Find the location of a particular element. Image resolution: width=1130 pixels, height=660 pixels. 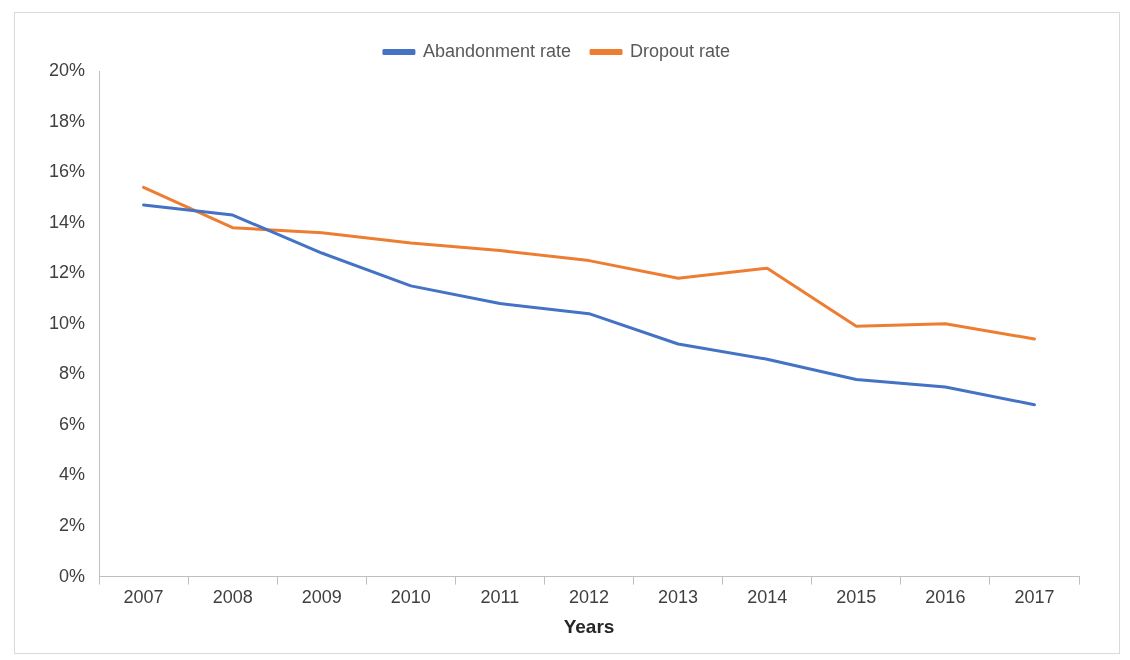

y-tick-label: 16% is located at coordinates (67, 171).